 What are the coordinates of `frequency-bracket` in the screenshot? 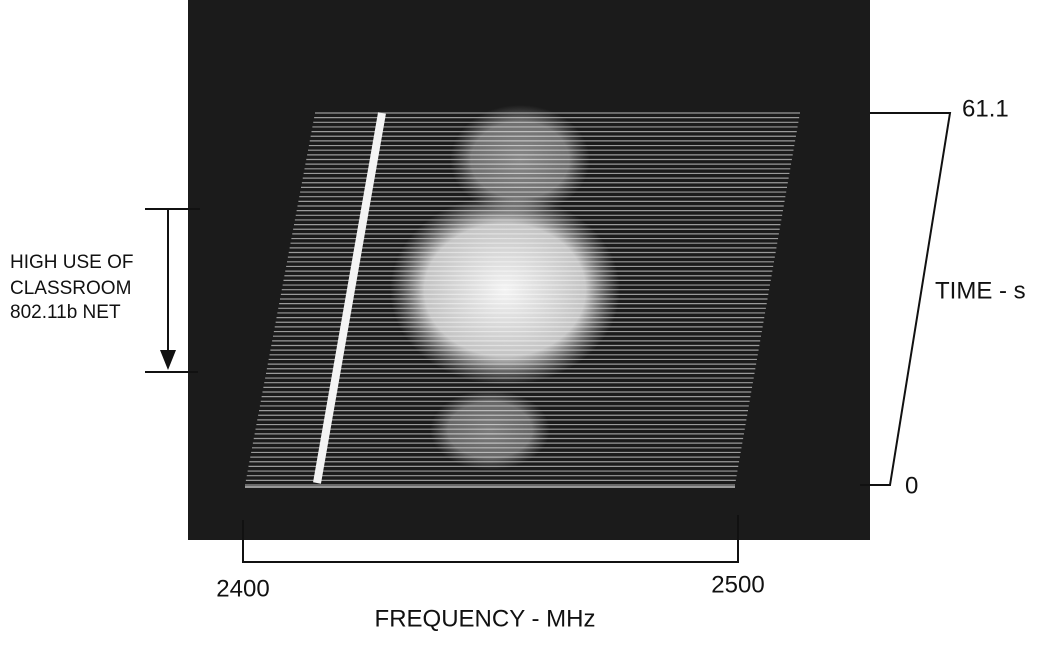 It's located at (490, 539).